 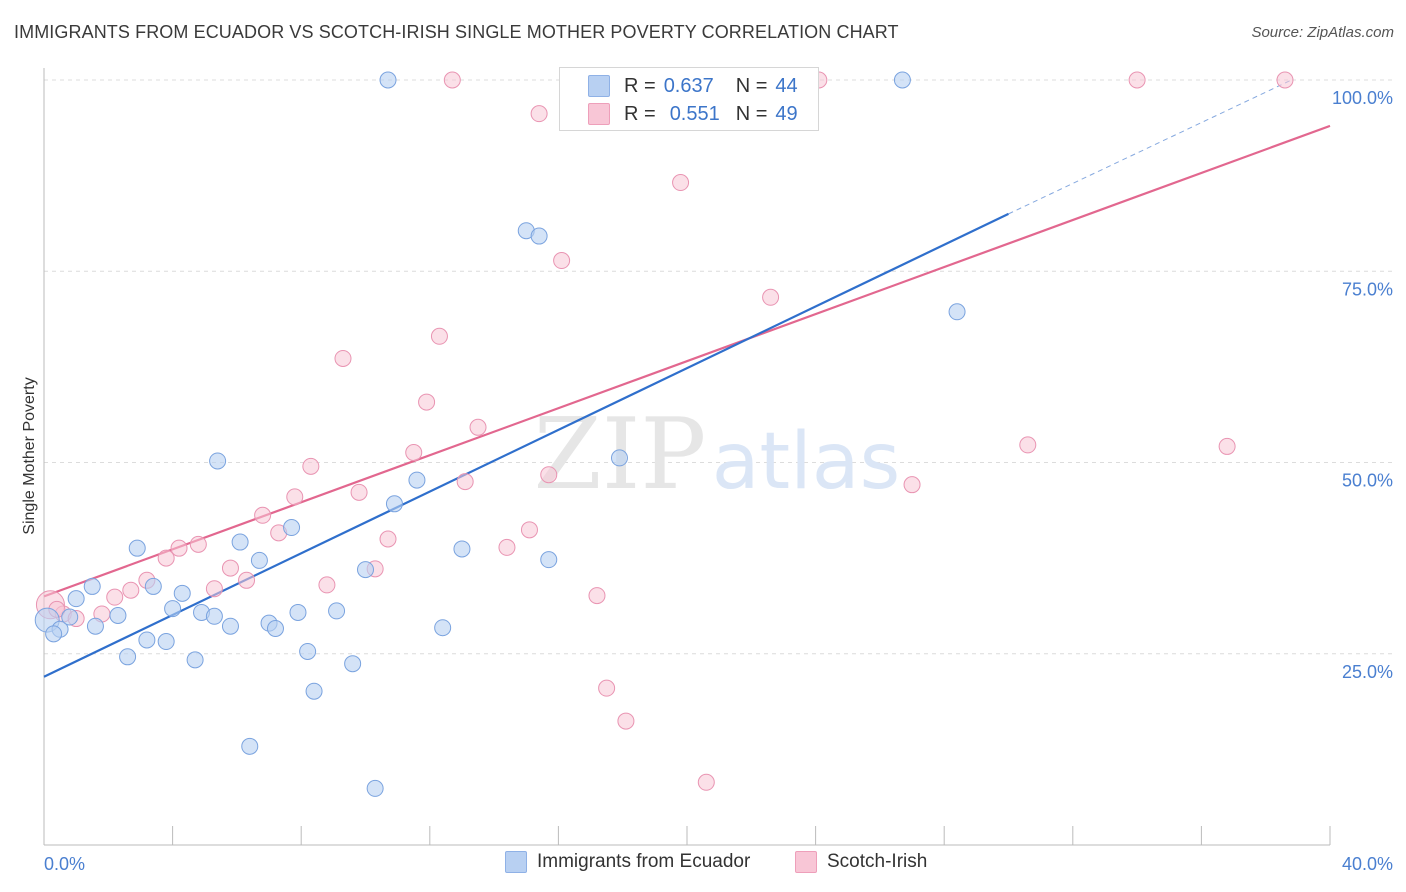 I want to click on series-swatch-ecuador, so click(x=516, y=862).